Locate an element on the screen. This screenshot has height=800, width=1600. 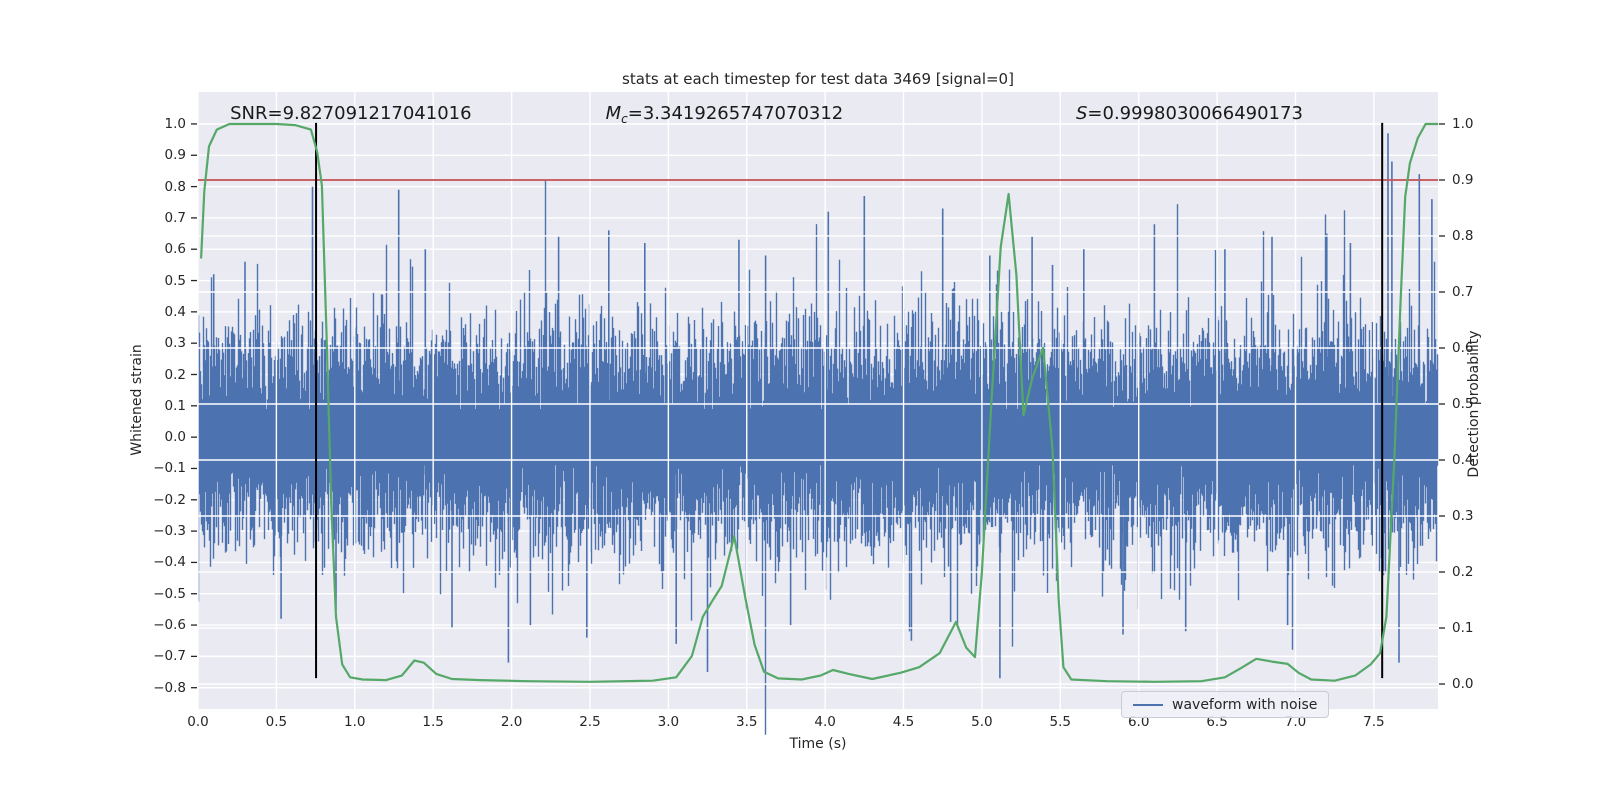
x-tick-label: 0.5 is located at coordinates (276, 722).